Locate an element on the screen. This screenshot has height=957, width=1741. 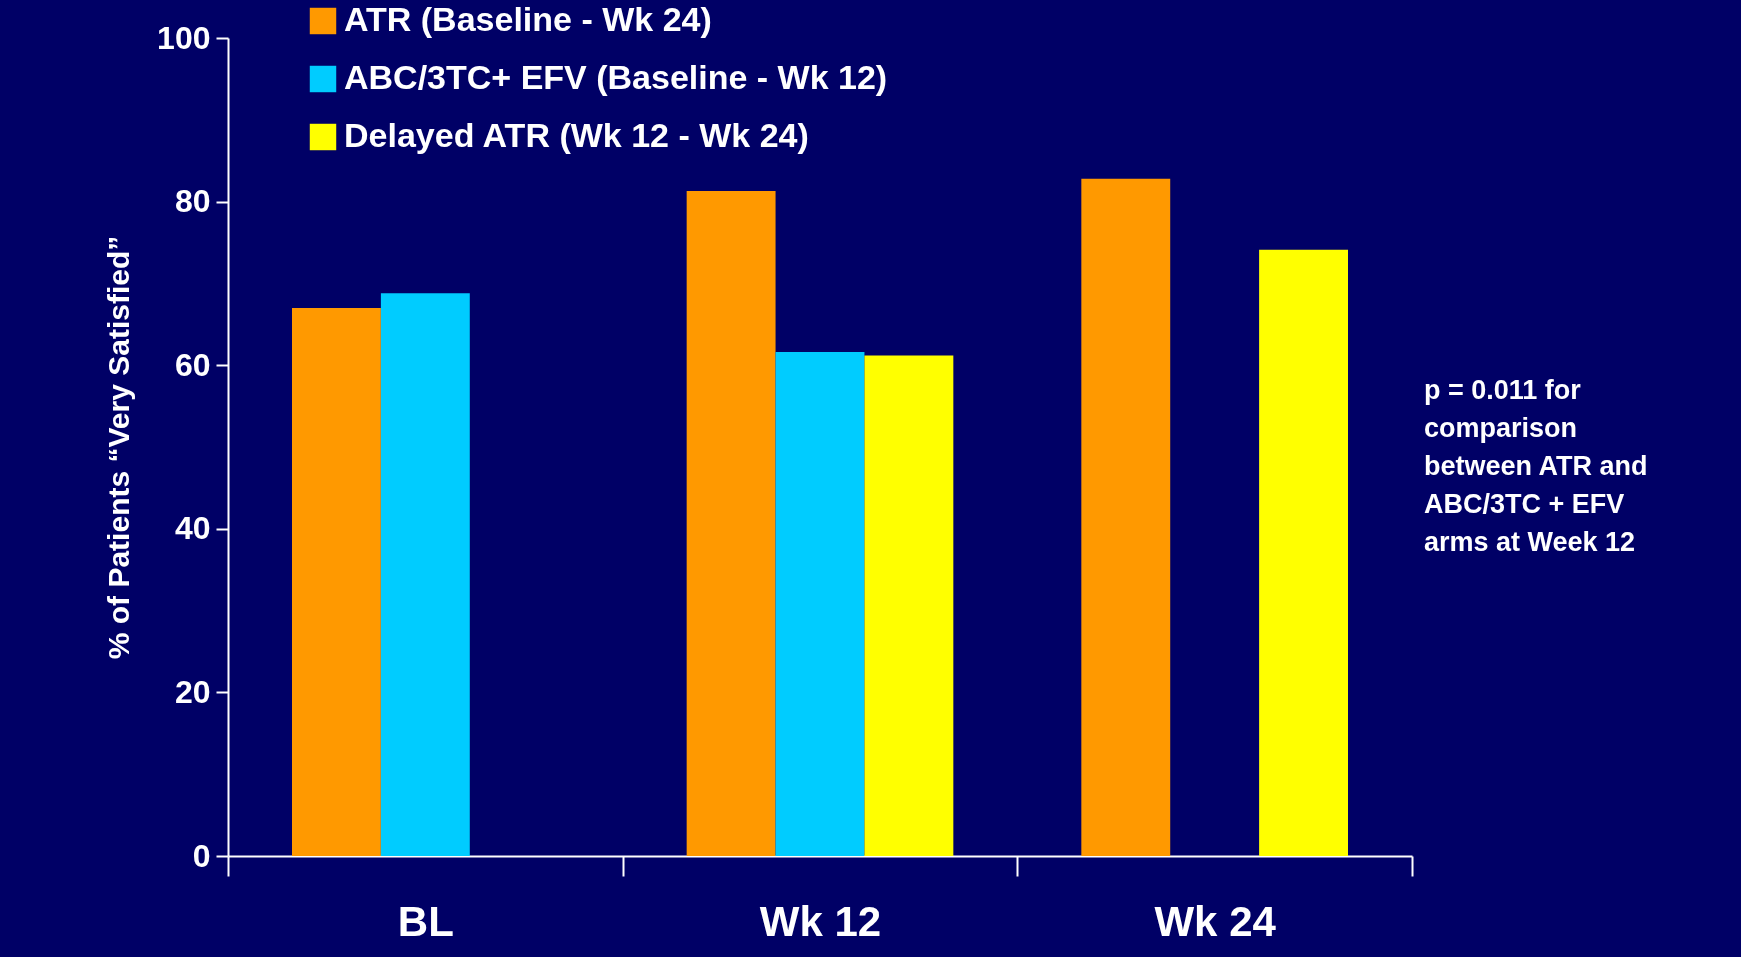
legend-label: ABC/3TC+ EFV (Baseline - Wk 12) is located at coordinates (616, 77).